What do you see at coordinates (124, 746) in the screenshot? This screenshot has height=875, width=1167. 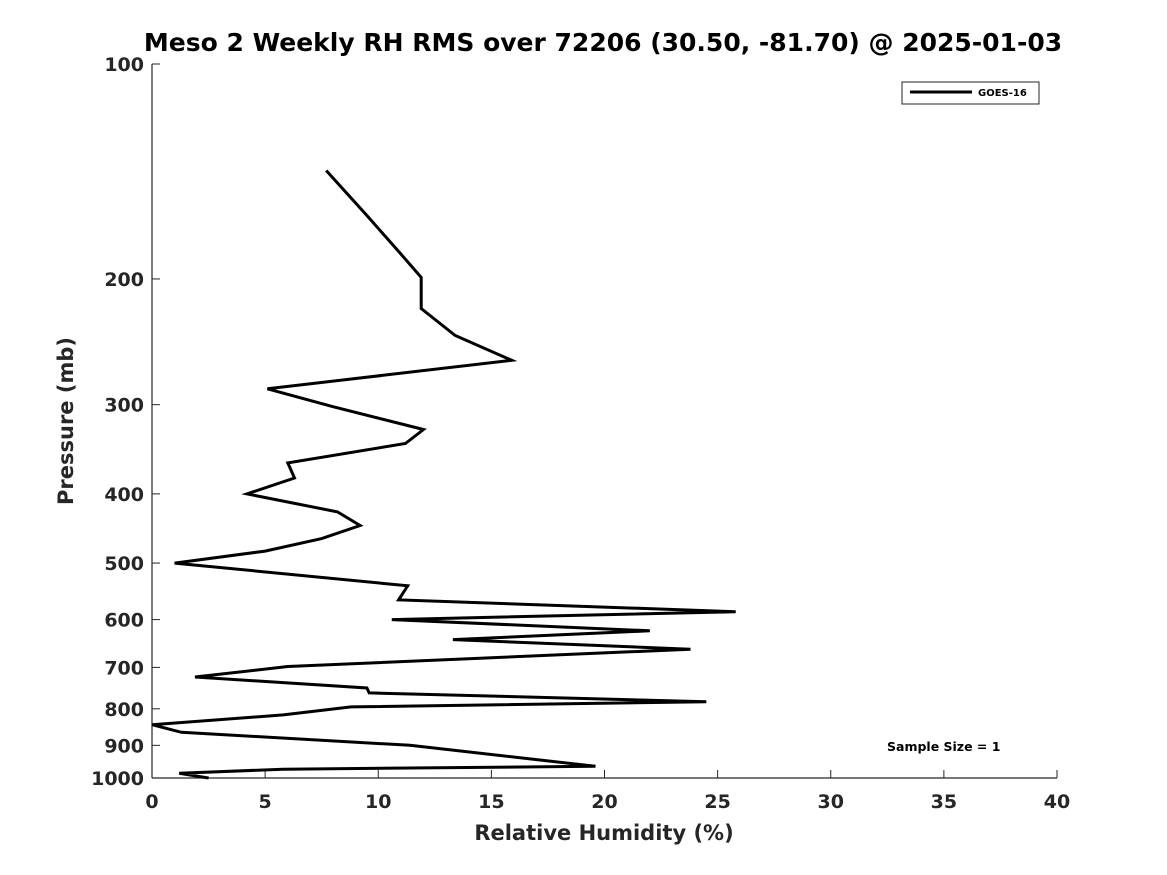 I see `y-tick-label: 900` at bounding box center [124, 746].